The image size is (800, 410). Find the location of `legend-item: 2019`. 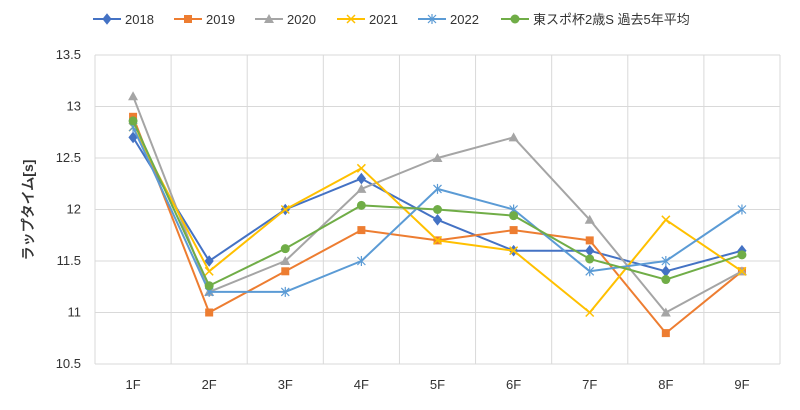

legend-item: 2019 is located at coordinates (204, 19).